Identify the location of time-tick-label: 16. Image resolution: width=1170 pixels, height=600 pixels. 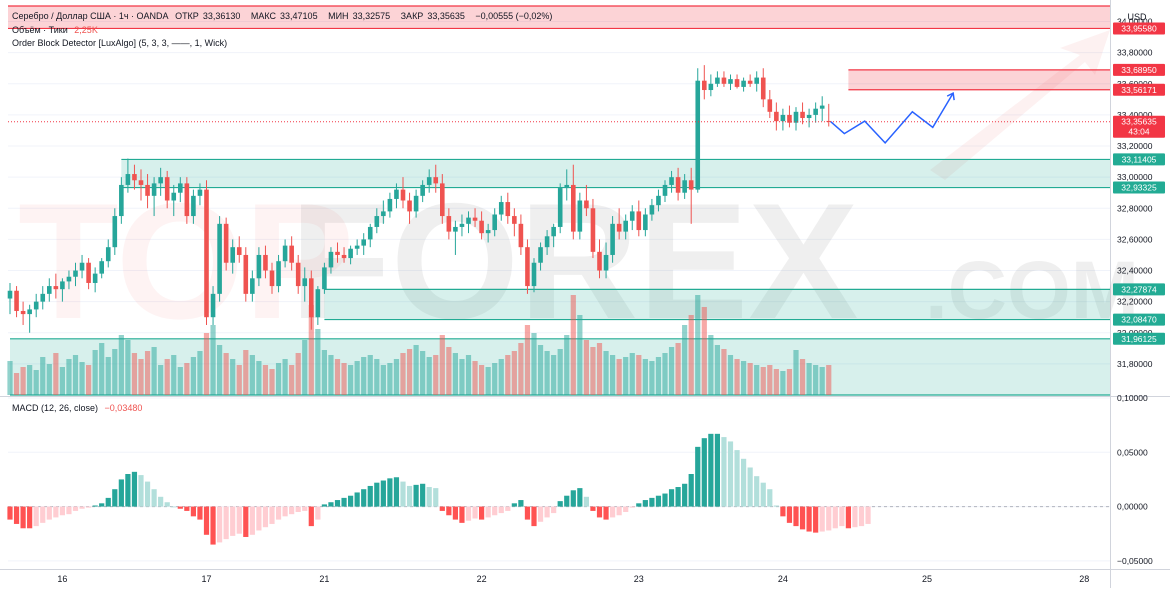
(62, 579).